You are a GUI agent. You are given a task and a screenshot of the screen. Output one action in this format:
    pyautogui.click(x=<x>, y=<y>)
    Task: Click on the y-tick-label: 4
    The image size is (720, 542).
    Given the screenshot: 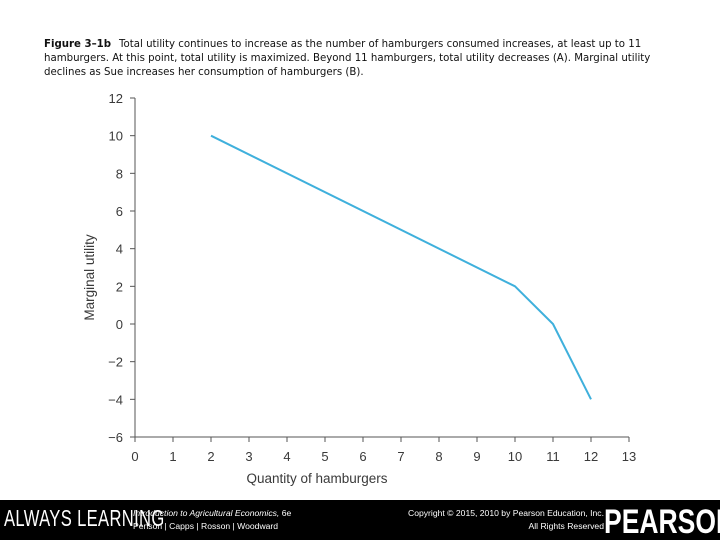 What is the action you would take?
    pyautogui.click(x=119, y=249)
    